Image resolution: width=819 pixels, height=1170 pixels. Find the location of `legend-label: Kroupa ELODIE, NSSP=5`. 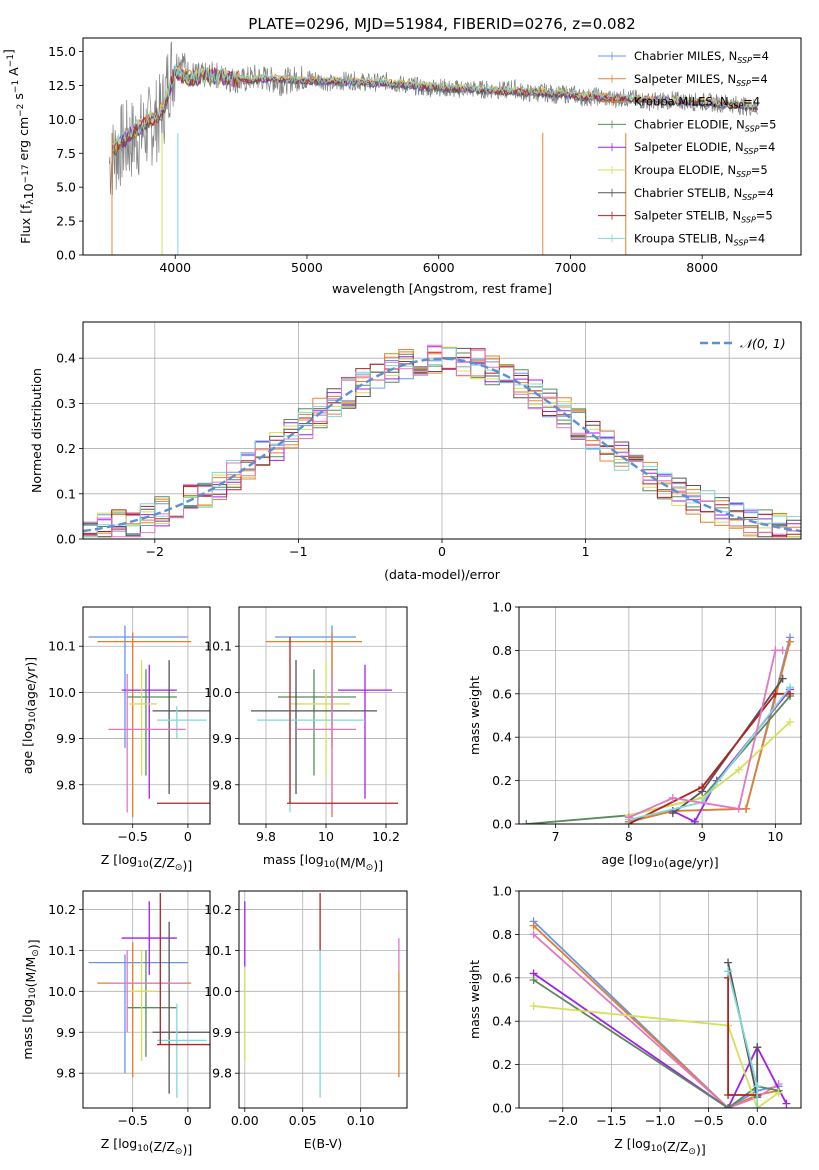

legend-label: Kroupa ELODIE, NSSP=5 is located at coordinates (701, 171).